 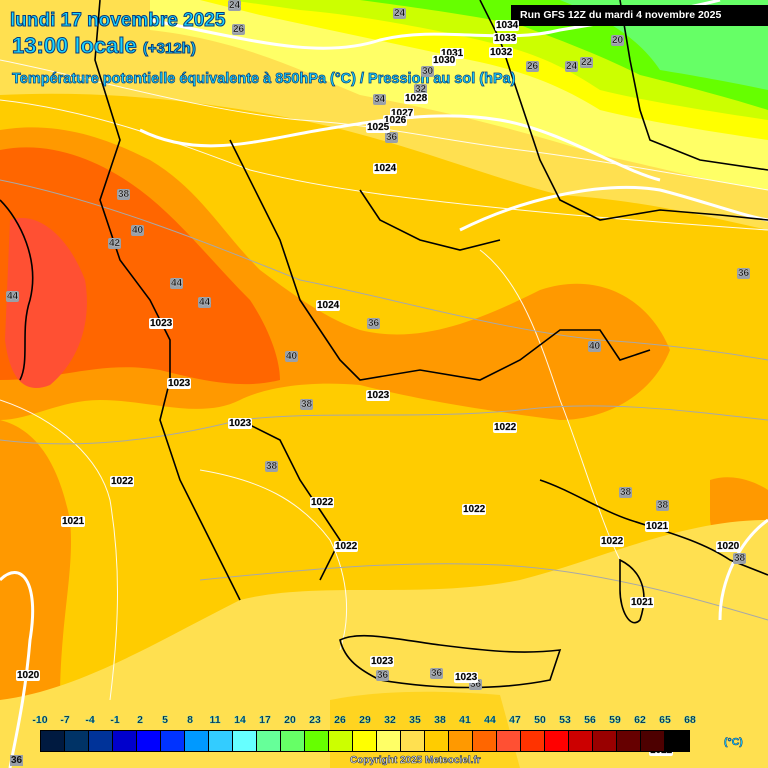 What do you see at coordinates (540, 720) in the screenshot?
I see `legend-tick: 50` at bounding box center [540, 720].